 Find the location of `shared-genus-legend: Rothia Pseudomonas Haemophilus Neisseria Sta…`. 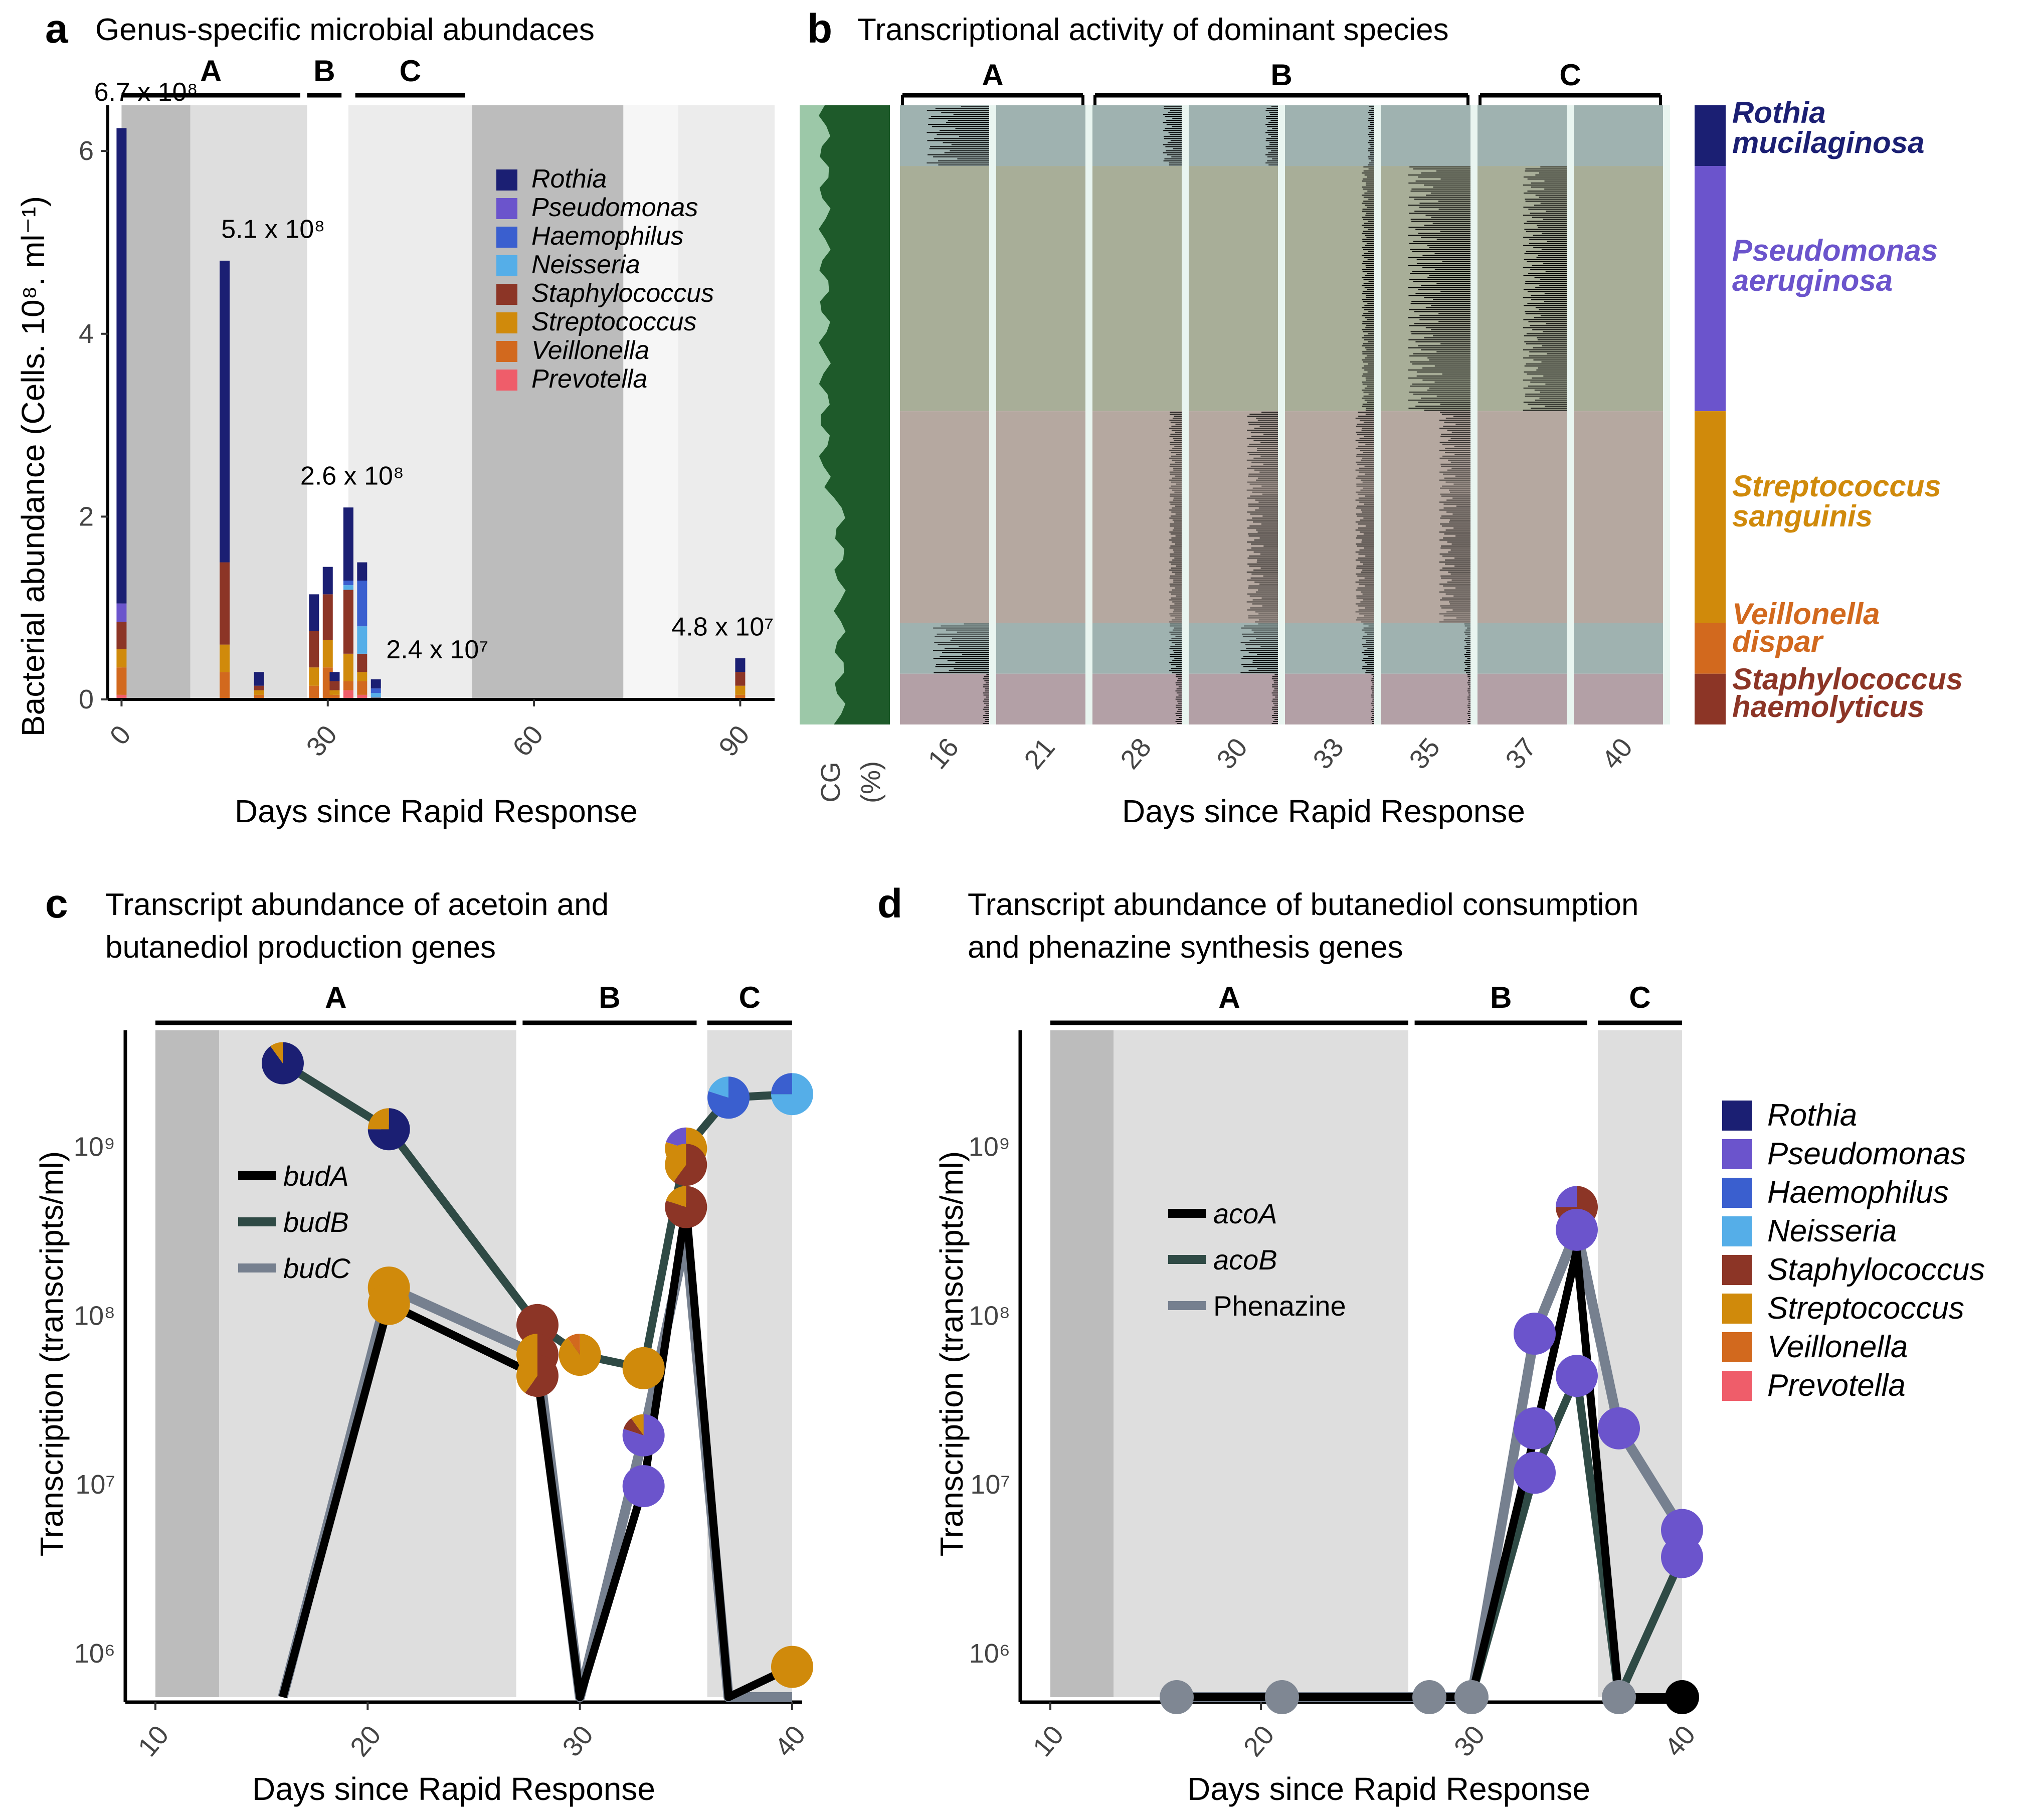

shared-genus-legend: Rothia Pseudomonas Haemophilus Neisseria Sta… is located at coordinates (1853, 1250).